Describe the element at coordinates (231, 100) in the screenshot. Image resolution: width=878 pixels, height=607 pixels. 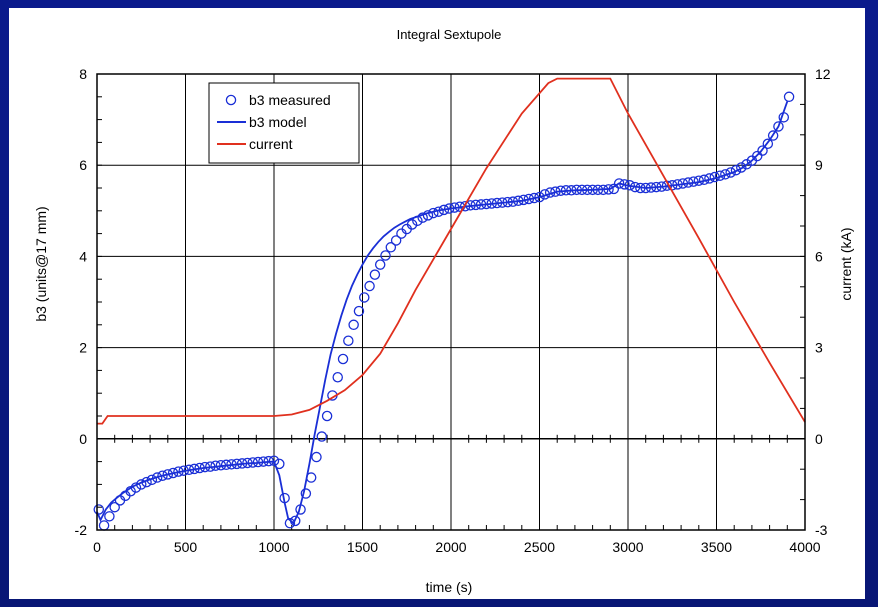
I see `legend-marker` at that location.